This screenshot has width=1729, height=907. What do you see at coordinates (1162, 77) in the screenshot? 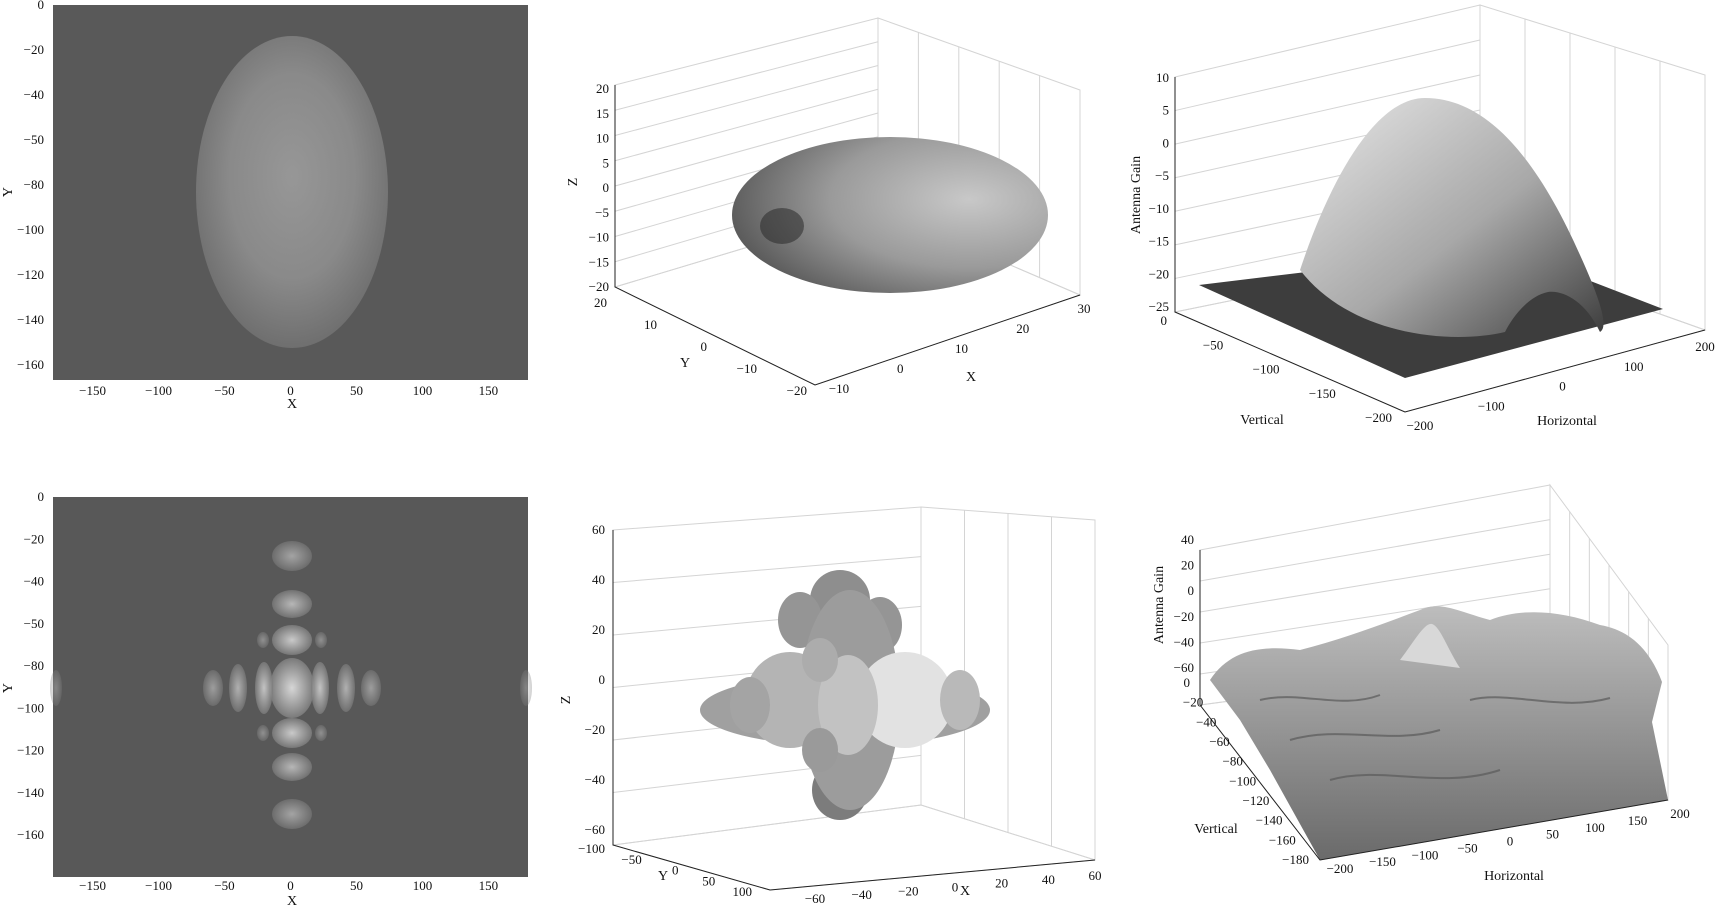
I see `z-tick-label: 10` at bounding box center [1162, 77].